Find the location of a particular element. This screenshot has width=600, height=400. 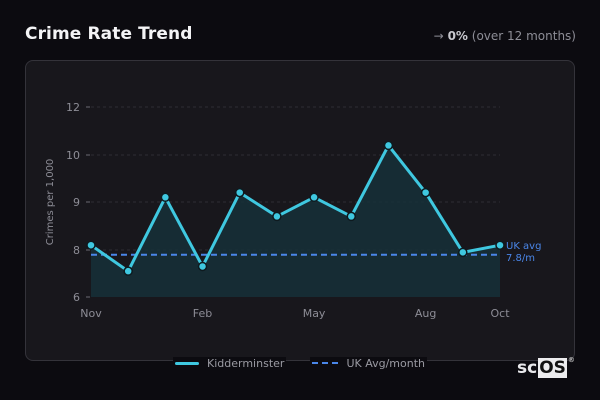

legend-label: UK Avg/month is located at coordinates (385, 363).